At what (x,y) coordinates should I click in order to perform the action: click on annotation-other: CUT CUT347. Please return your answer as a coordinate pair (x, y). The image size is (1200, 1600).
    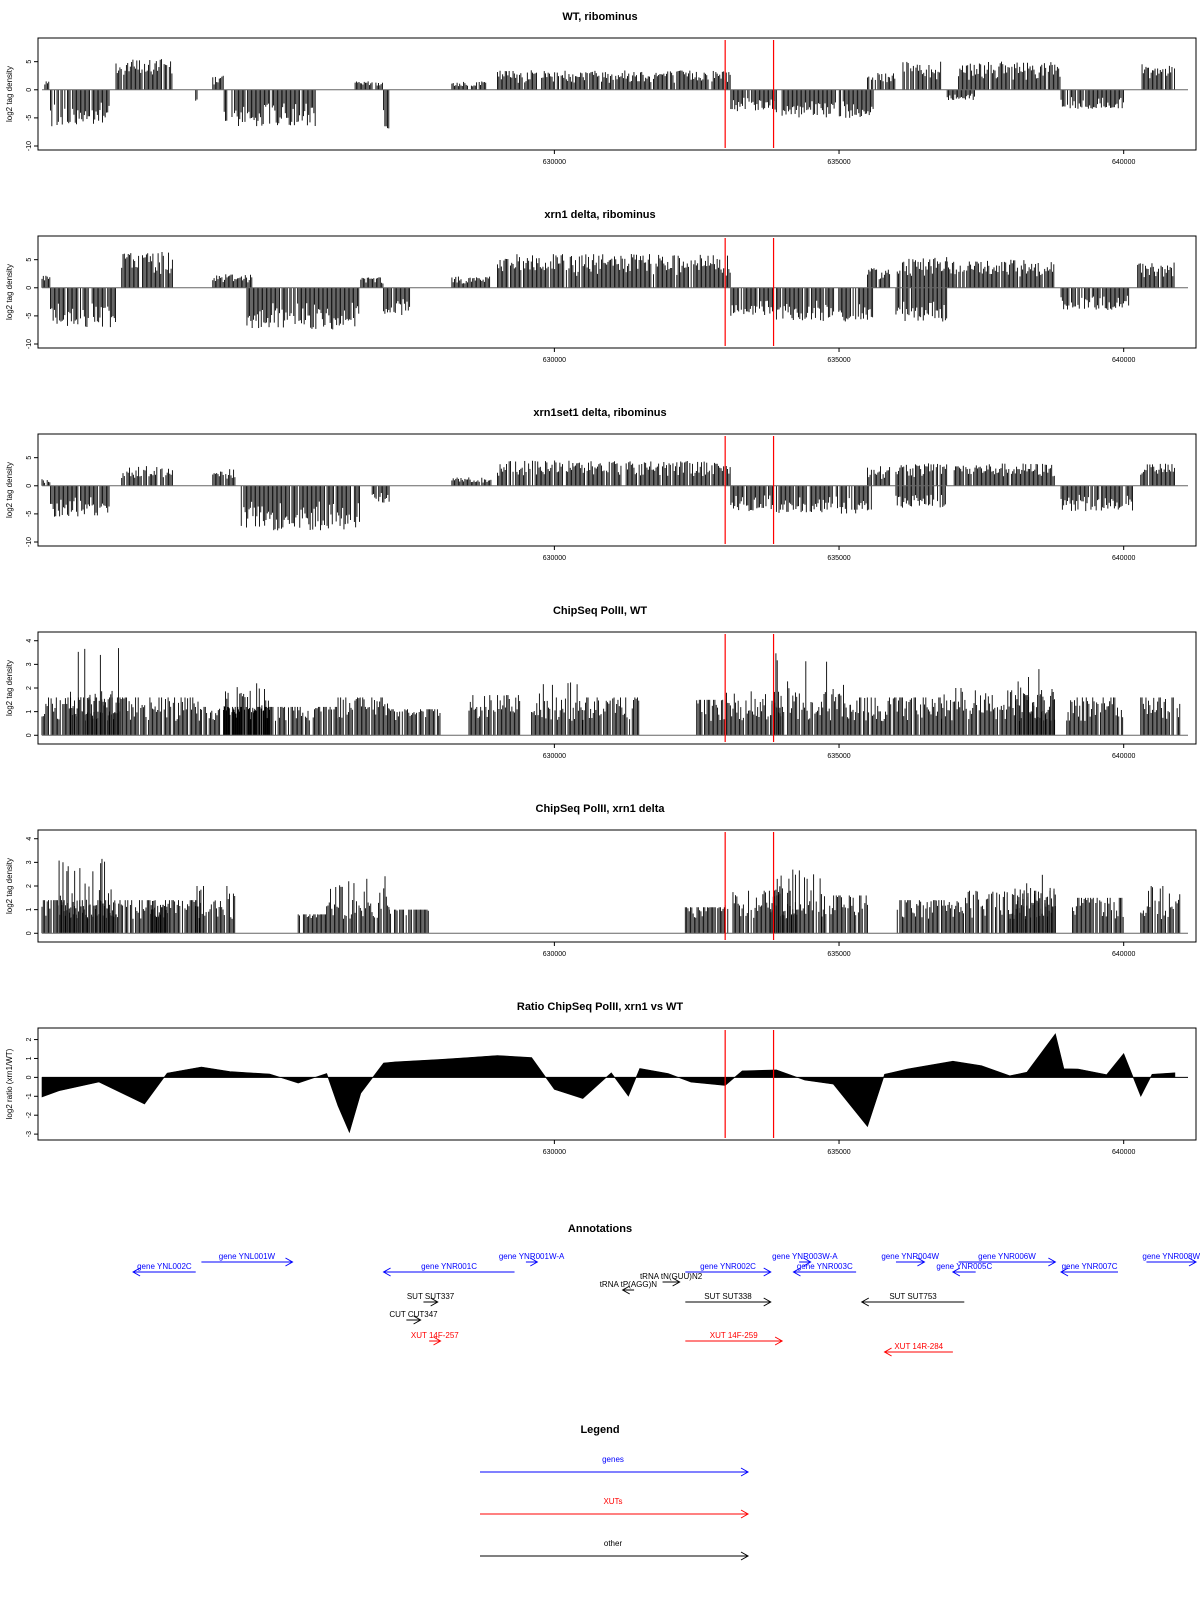
    Looking at the image, I should click on (413, 1317).